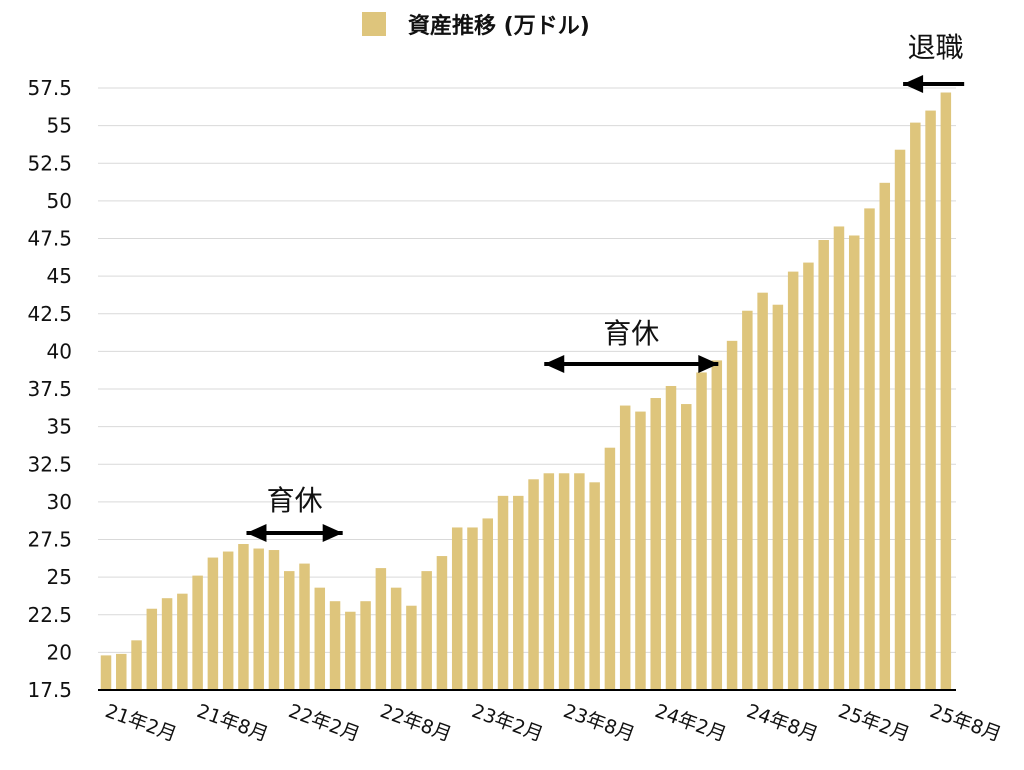 This screenshot has height=770, width=1024. What do you see at coordinates (324, 723) in the screenshot?
I see `x-tick-label: 22年2月` at bounding box center [324, 723].